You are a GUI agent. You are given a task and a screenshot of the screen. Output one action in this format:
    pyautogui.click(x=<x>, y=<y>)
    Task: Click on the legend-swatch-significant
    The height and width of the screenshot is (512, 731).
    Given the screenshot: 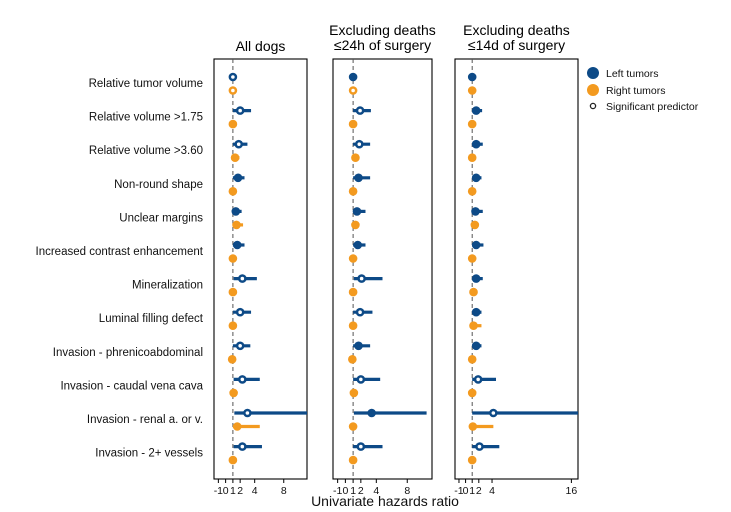 What is the action you would take?
    pyautogui.click(x=593, y=106)
    